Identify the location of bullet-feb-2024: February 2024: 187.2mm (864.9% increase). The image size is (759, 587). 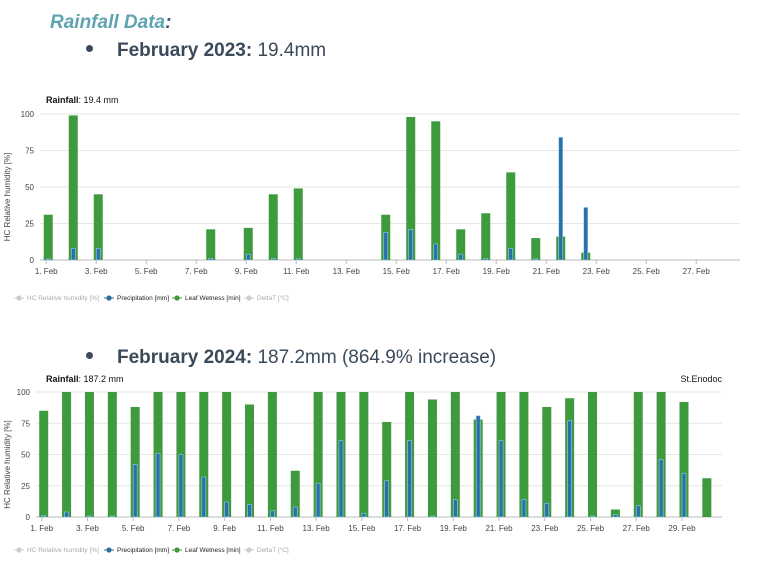
(291, 358).